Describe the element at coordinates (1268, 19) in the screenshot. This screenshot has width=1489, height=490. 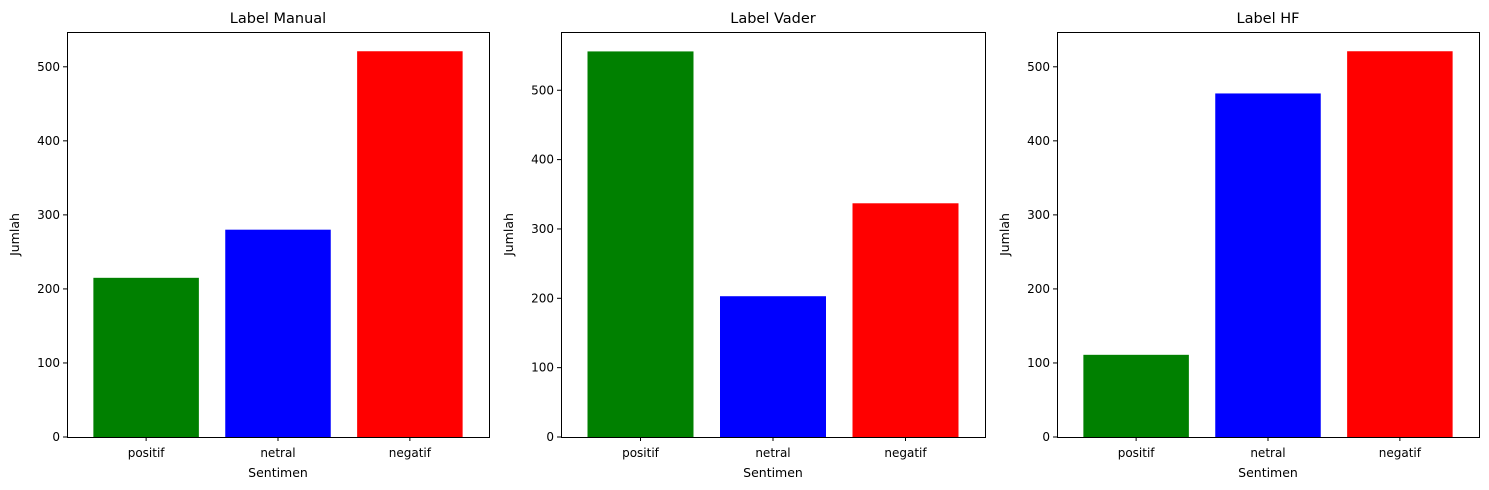
I see `chart-title: Label HF` at that location.